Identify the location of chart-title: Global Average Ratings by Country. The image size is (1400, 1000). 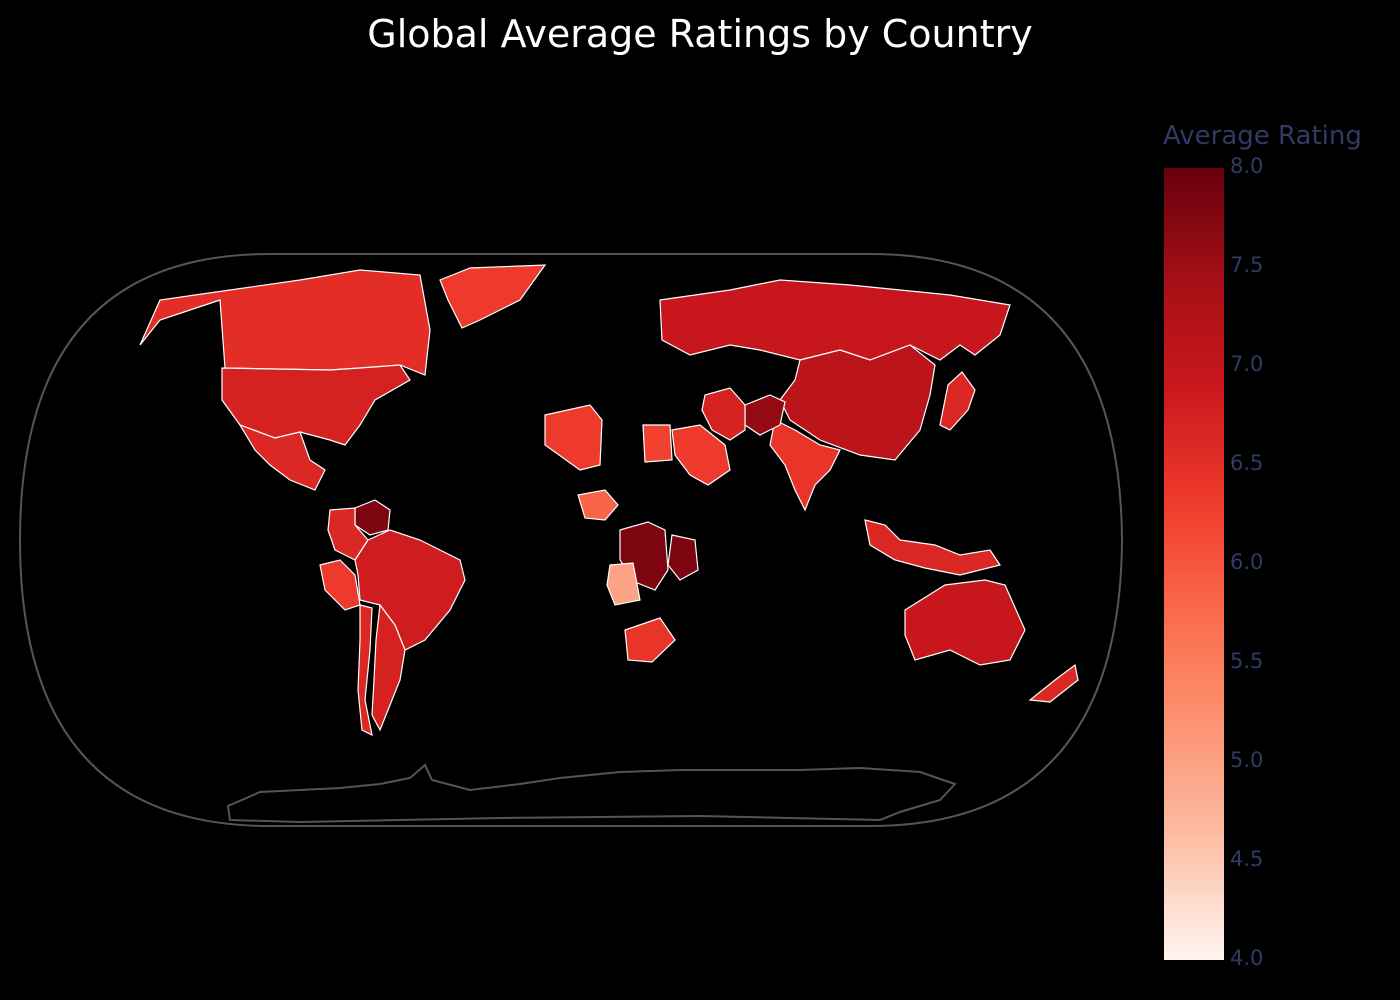
(700, 34).